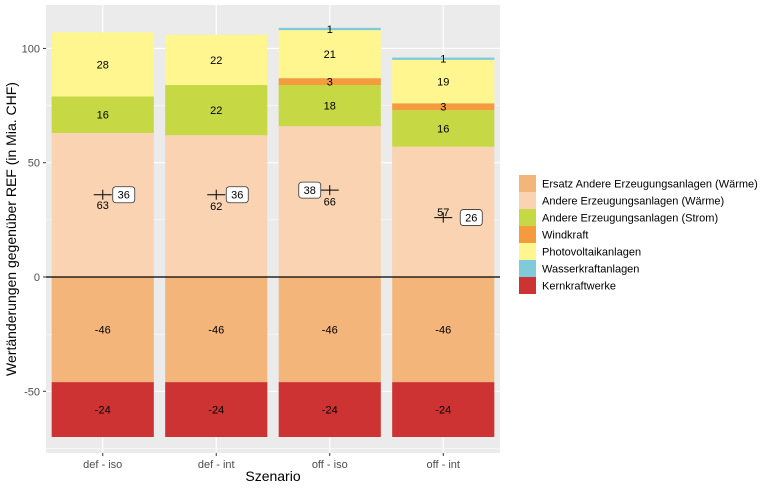  Describe the element at coordinates (34, 220) in the screenshot. I see `y-axis: -50 0 50 100` at that location.